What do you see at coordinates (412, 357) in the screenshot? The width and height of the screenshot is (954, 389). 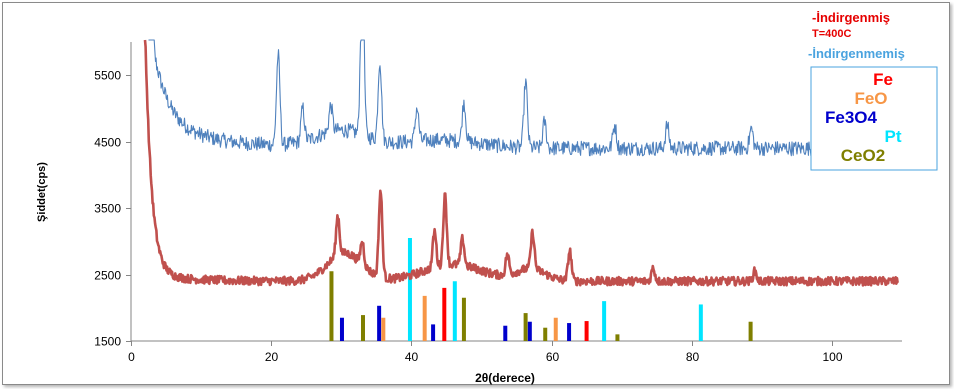 I see `x-tick-label: 40` at bounding box center [412, 357].